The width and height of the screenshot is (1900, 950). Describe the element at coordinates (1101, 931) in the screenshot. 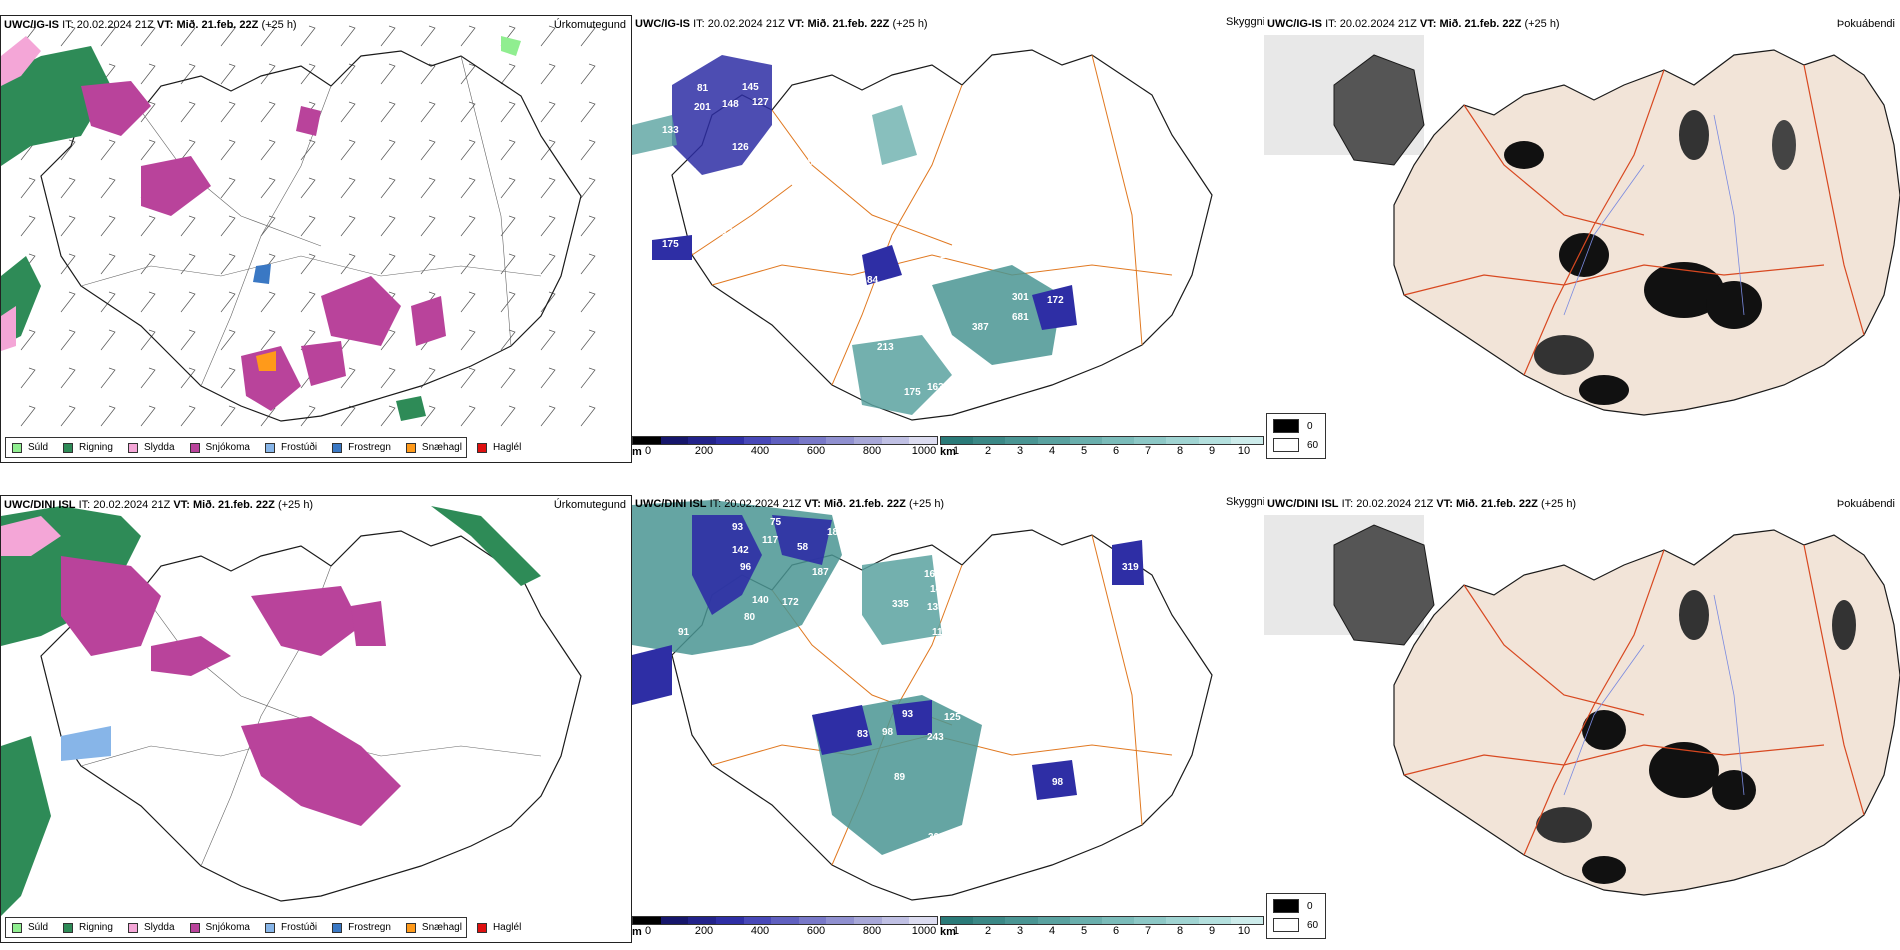

I see `visibility-ticks: 1 2 3 4 5 6 7 8 9 10` at that location.